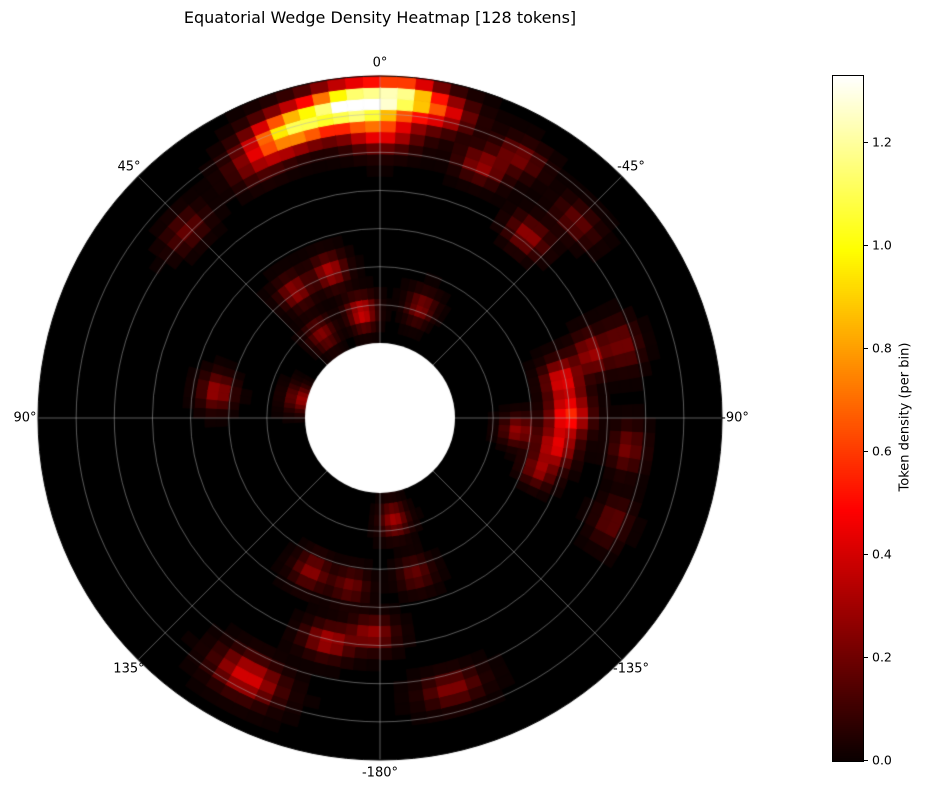 This screenshot has width=928, height=790. I want to click on colorbar-tick-label: 0.6, so click(882, 451).